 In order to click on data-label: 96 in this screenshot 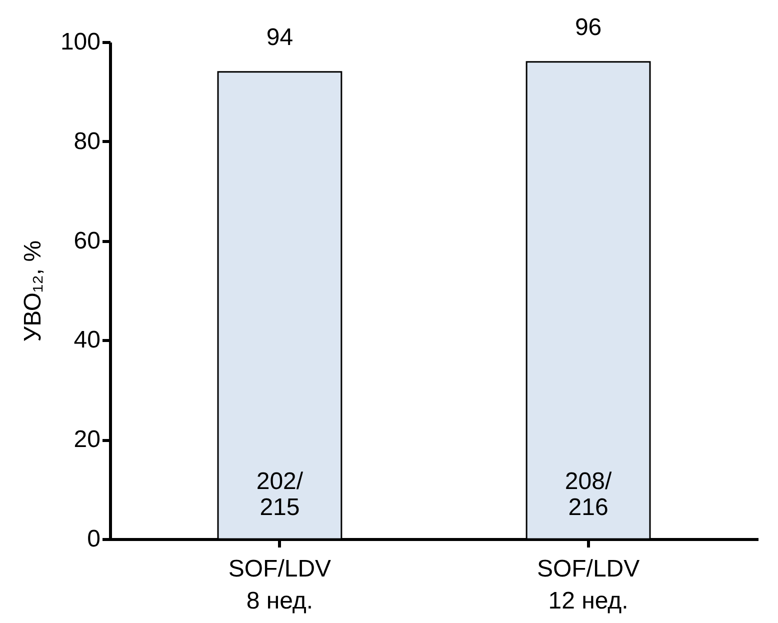, I will do `click(588, 27)`.